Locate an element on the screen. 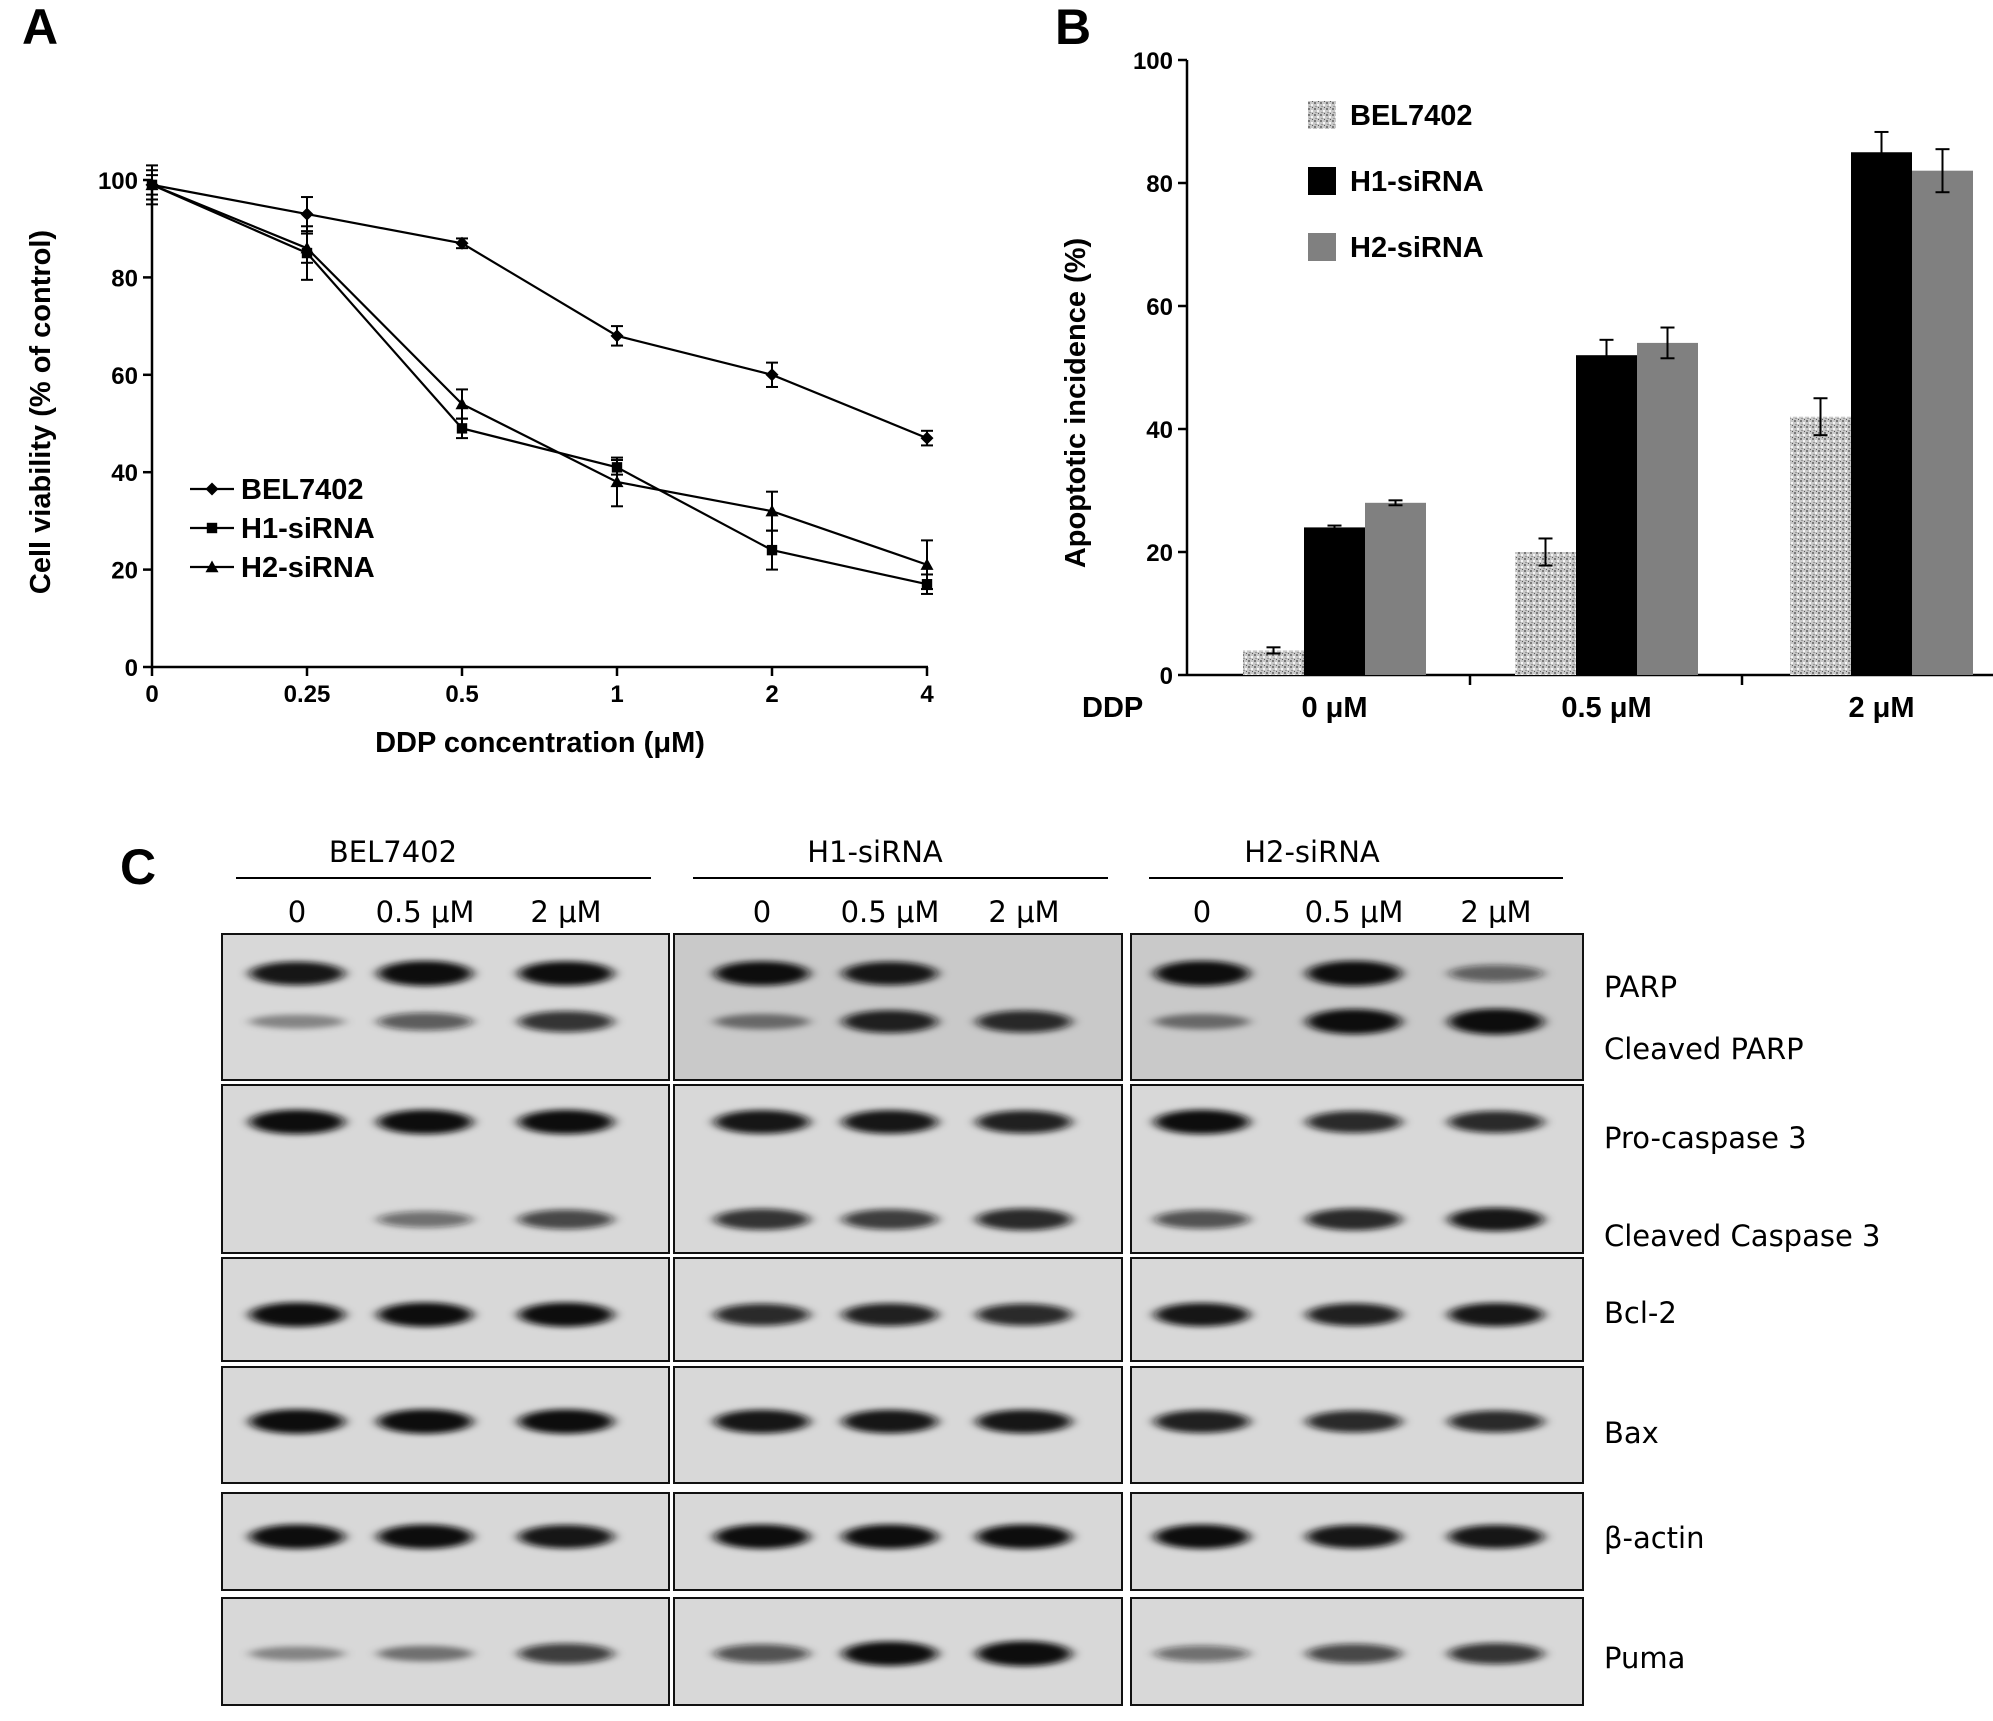  x-tick-label: 0 μM is located at coordinates (1334, 708).